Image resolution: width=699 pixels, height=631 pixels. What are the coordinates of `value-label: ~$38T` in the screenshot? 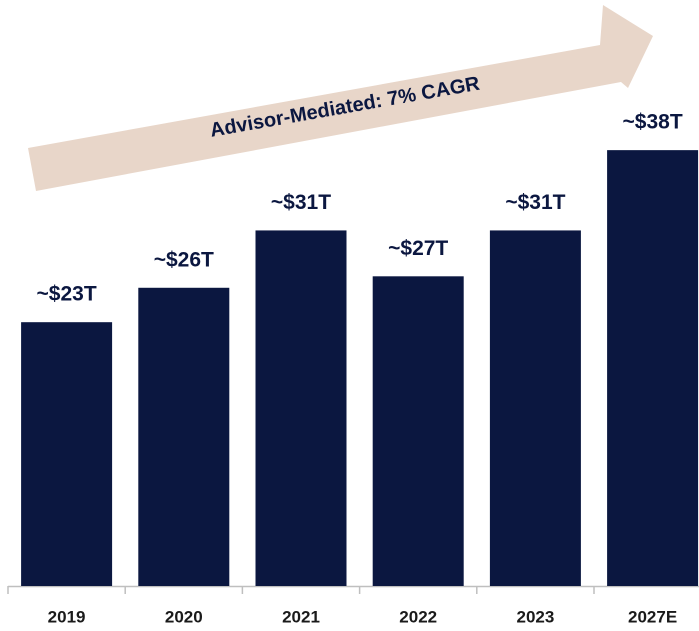 It's located at (653, 122).